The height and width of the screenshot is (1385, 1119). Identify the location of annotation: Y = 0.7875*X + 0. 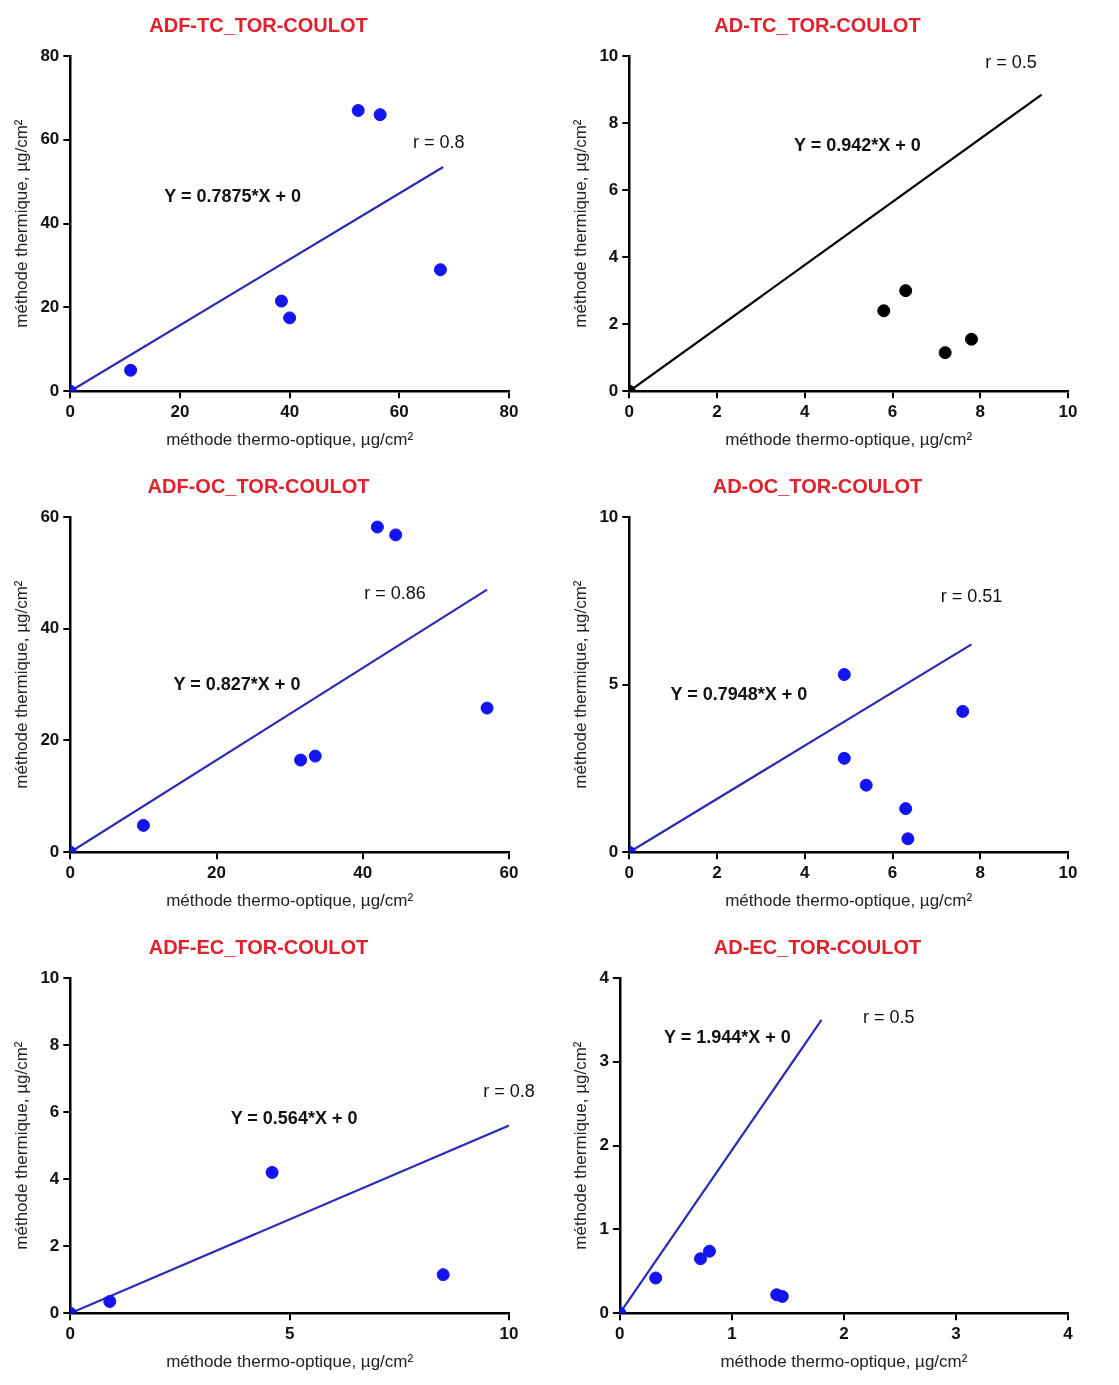
(233, 195).